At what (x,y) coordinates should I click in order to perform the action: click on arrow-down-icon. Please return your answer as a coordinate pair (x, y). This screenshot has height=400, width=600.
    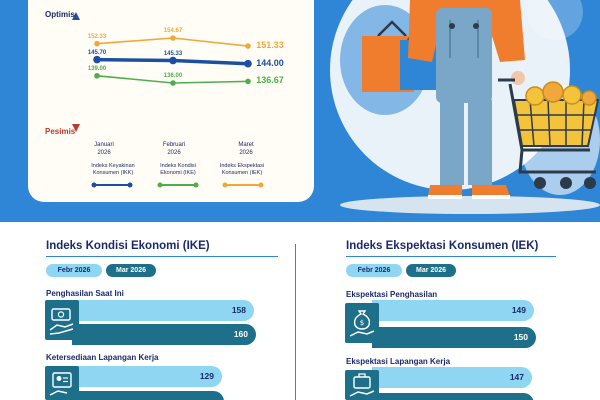
    Looking at the image, I should click on (76, 128).